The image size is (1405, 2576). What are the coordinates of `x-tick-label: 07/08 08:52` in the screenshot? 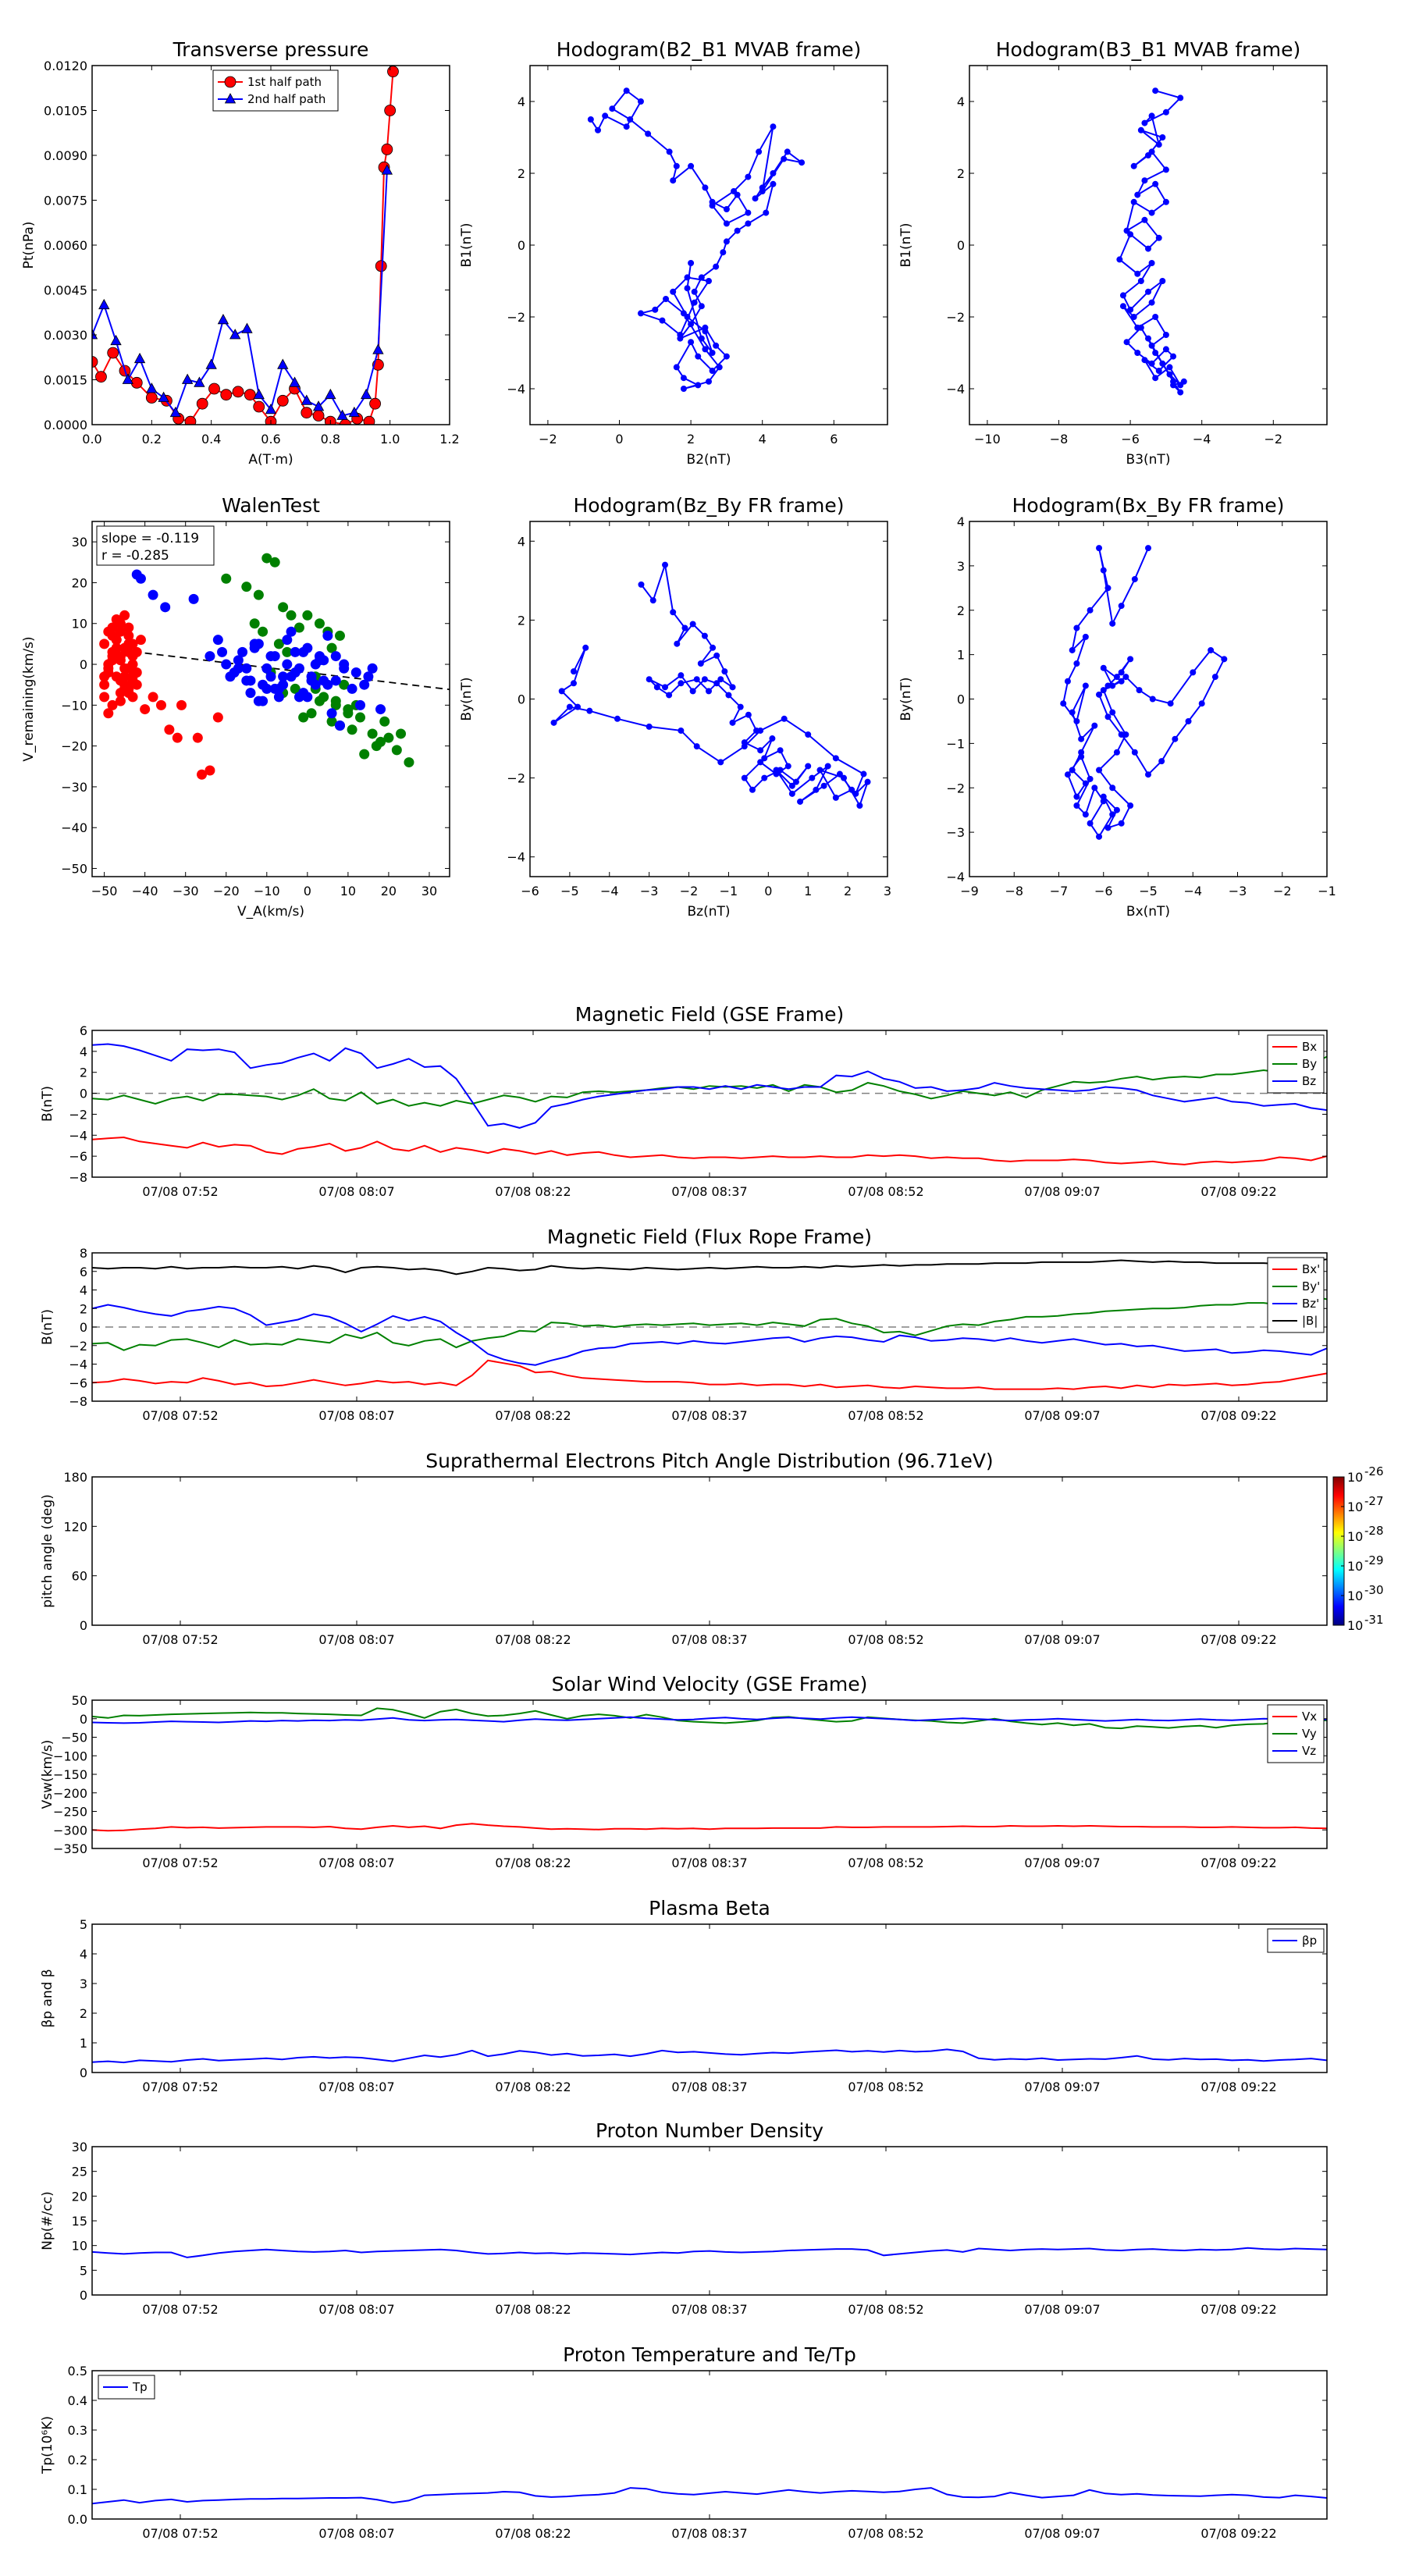 It's located at (886, 1639).